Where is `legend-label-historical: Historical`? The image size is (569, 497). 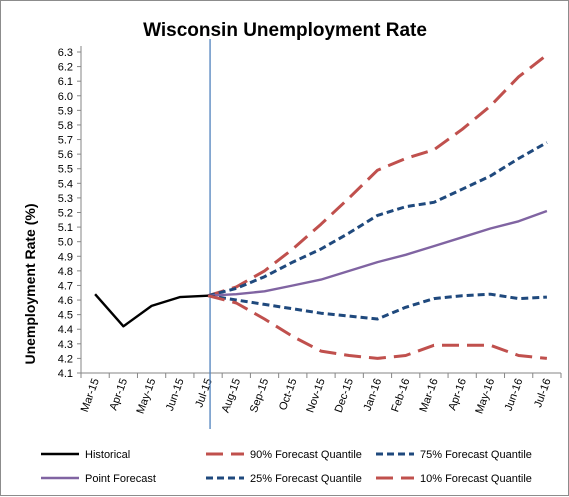
legend-label-historical: Historical is located at coordinates (107, 455).